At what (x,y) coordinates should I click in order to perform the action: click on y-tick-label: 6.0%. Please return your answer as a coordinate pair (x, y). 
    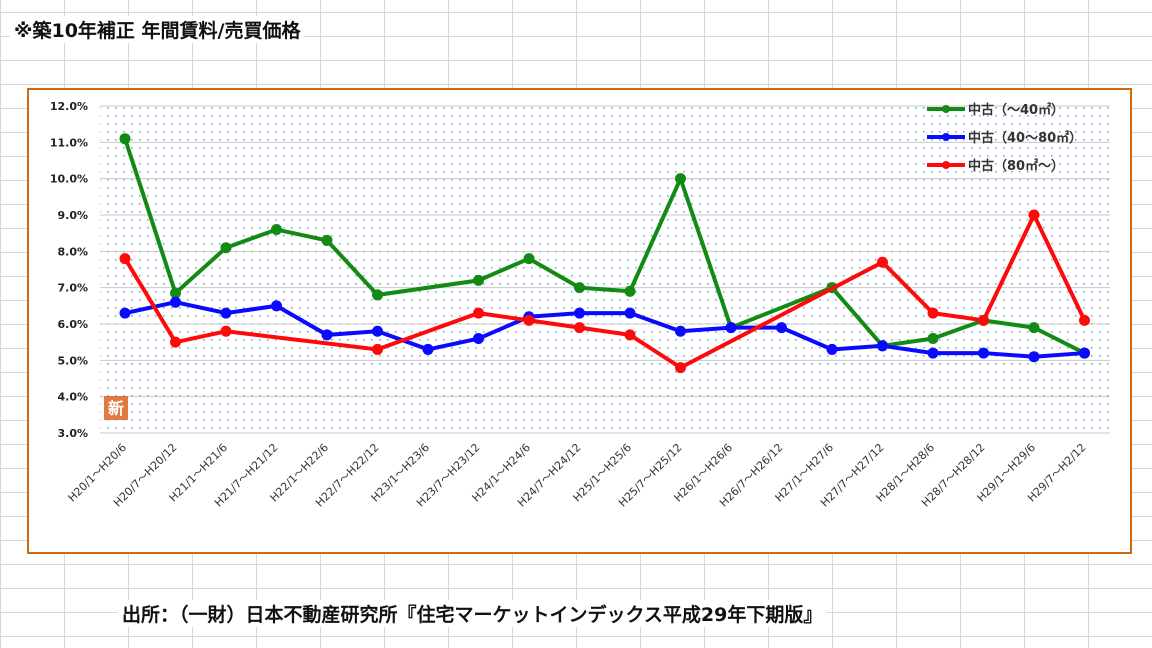
    Looking at the image, I should click on (72, 324).